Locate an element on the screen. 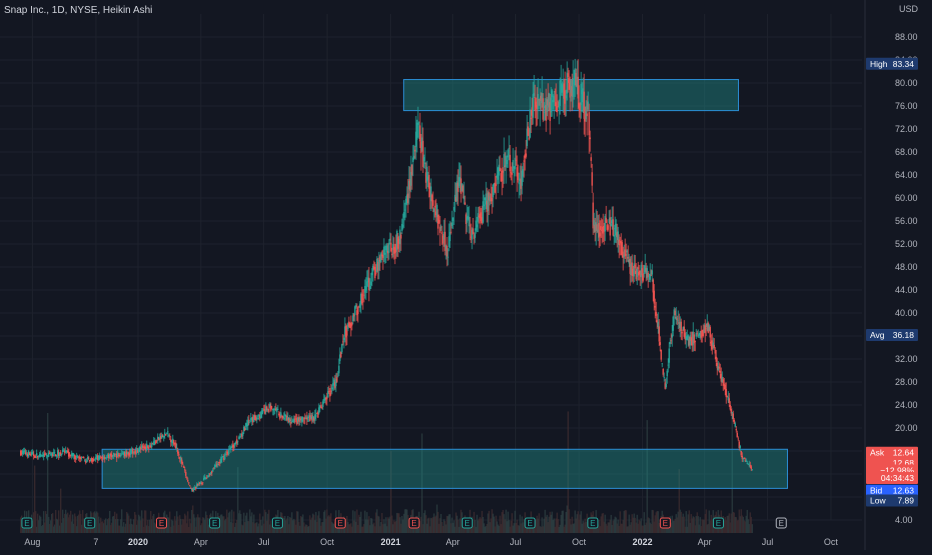 The height and width of the screenshot is (555, 932). price-label-ask: Ask 12.64 is located at coordinates (892, 452).